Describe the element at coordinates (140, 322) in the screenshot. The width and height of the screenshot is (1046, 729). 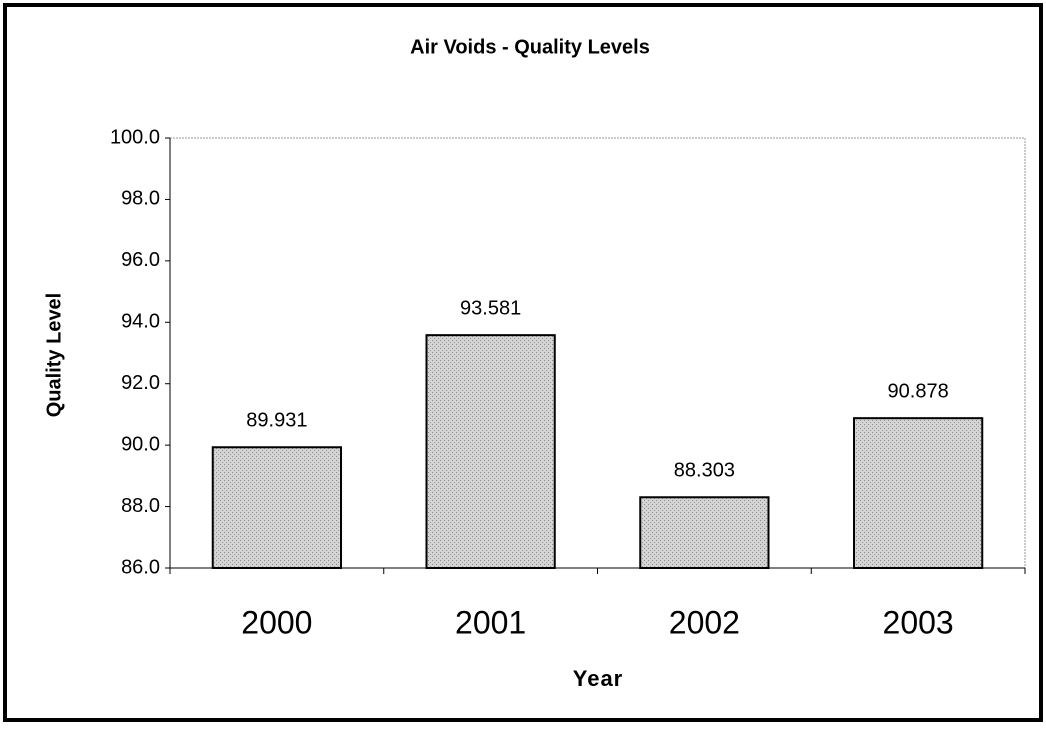
I see `y-tick-label: 94.0` at that location.